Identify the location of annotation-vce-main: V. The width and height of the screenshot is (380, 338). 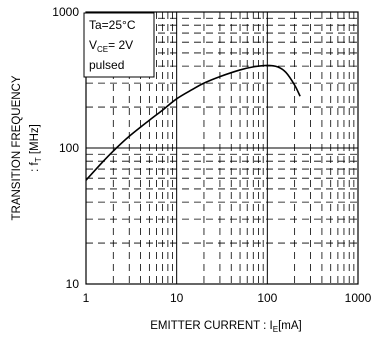
(93, 45).